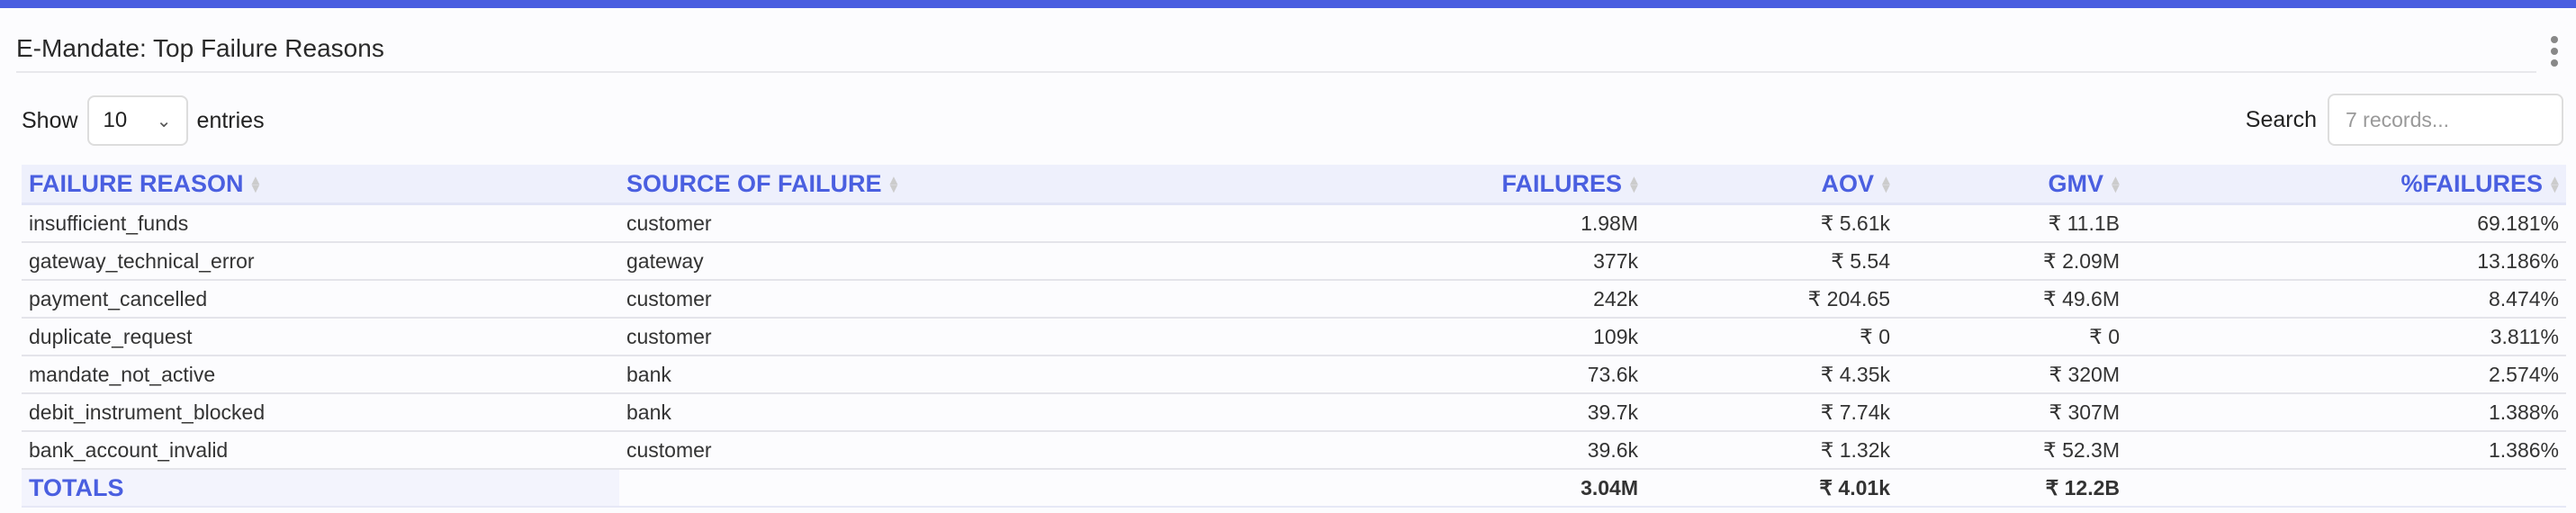 Image resolution: width=2576 pixels, height=513 pixels. What do you see at coordinates (2346, 451) in the screenshot?
I see `table-cell: 1.386%` at bounding box center [2346, 451].